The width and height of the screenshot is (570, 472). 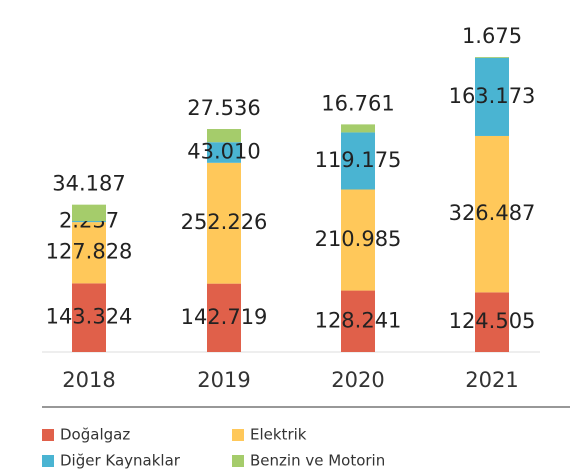 I want to click on data-label: 128.241, so click(x=358, y=320).